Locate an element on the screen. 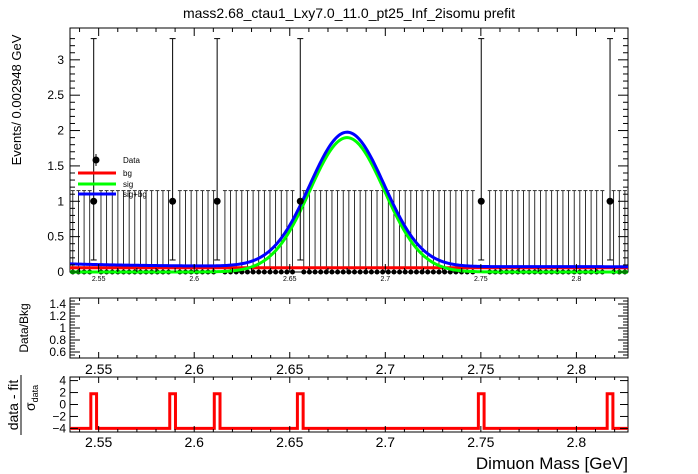 This screenshot has width=698, height=474. pull-xtick-label: 2.8 is located at coordinates (577, 442).